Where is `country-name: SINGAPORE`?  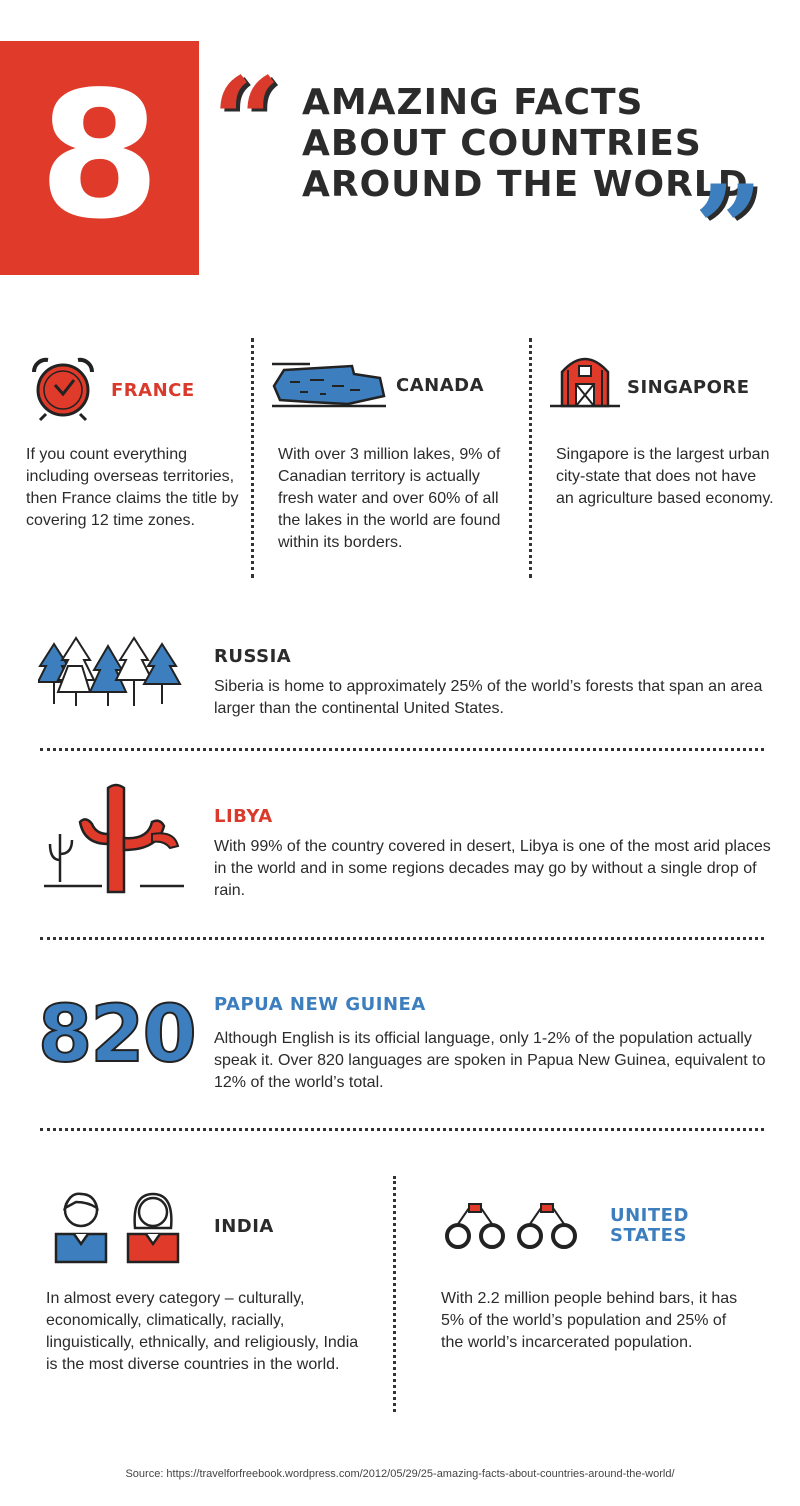
country-name: SINGAPORE is located at coordinates (688, 387).